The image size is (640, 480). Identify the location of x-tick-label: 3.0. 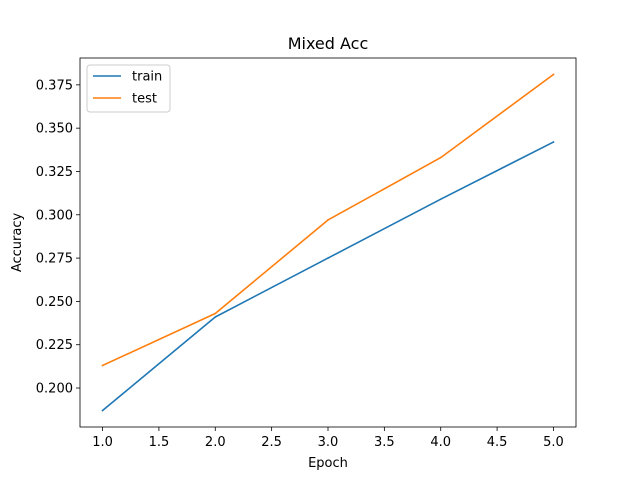
(328, 442).